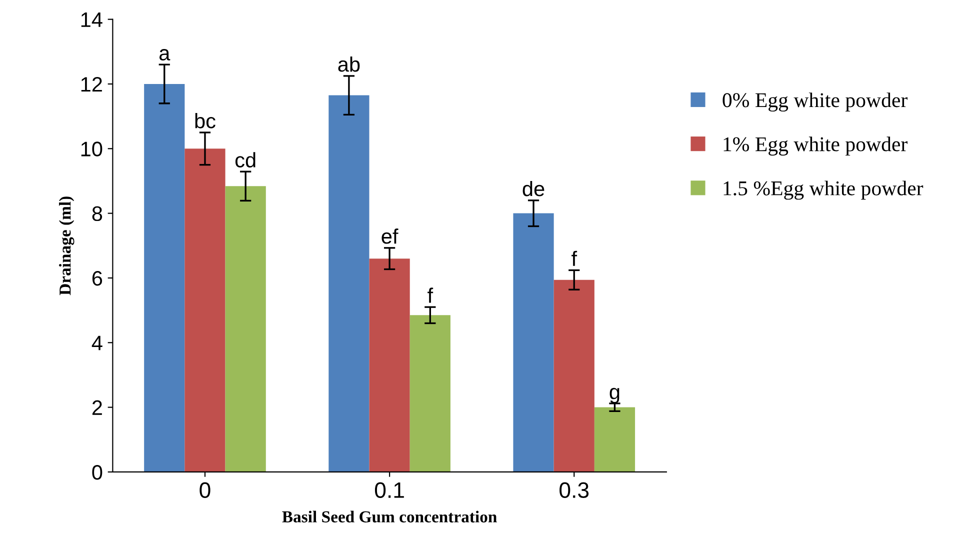  What do you see at coordinates (574, 490) in the screenshot?
I see `x-tick-label: 0.3` at bounding box center [574, 490].